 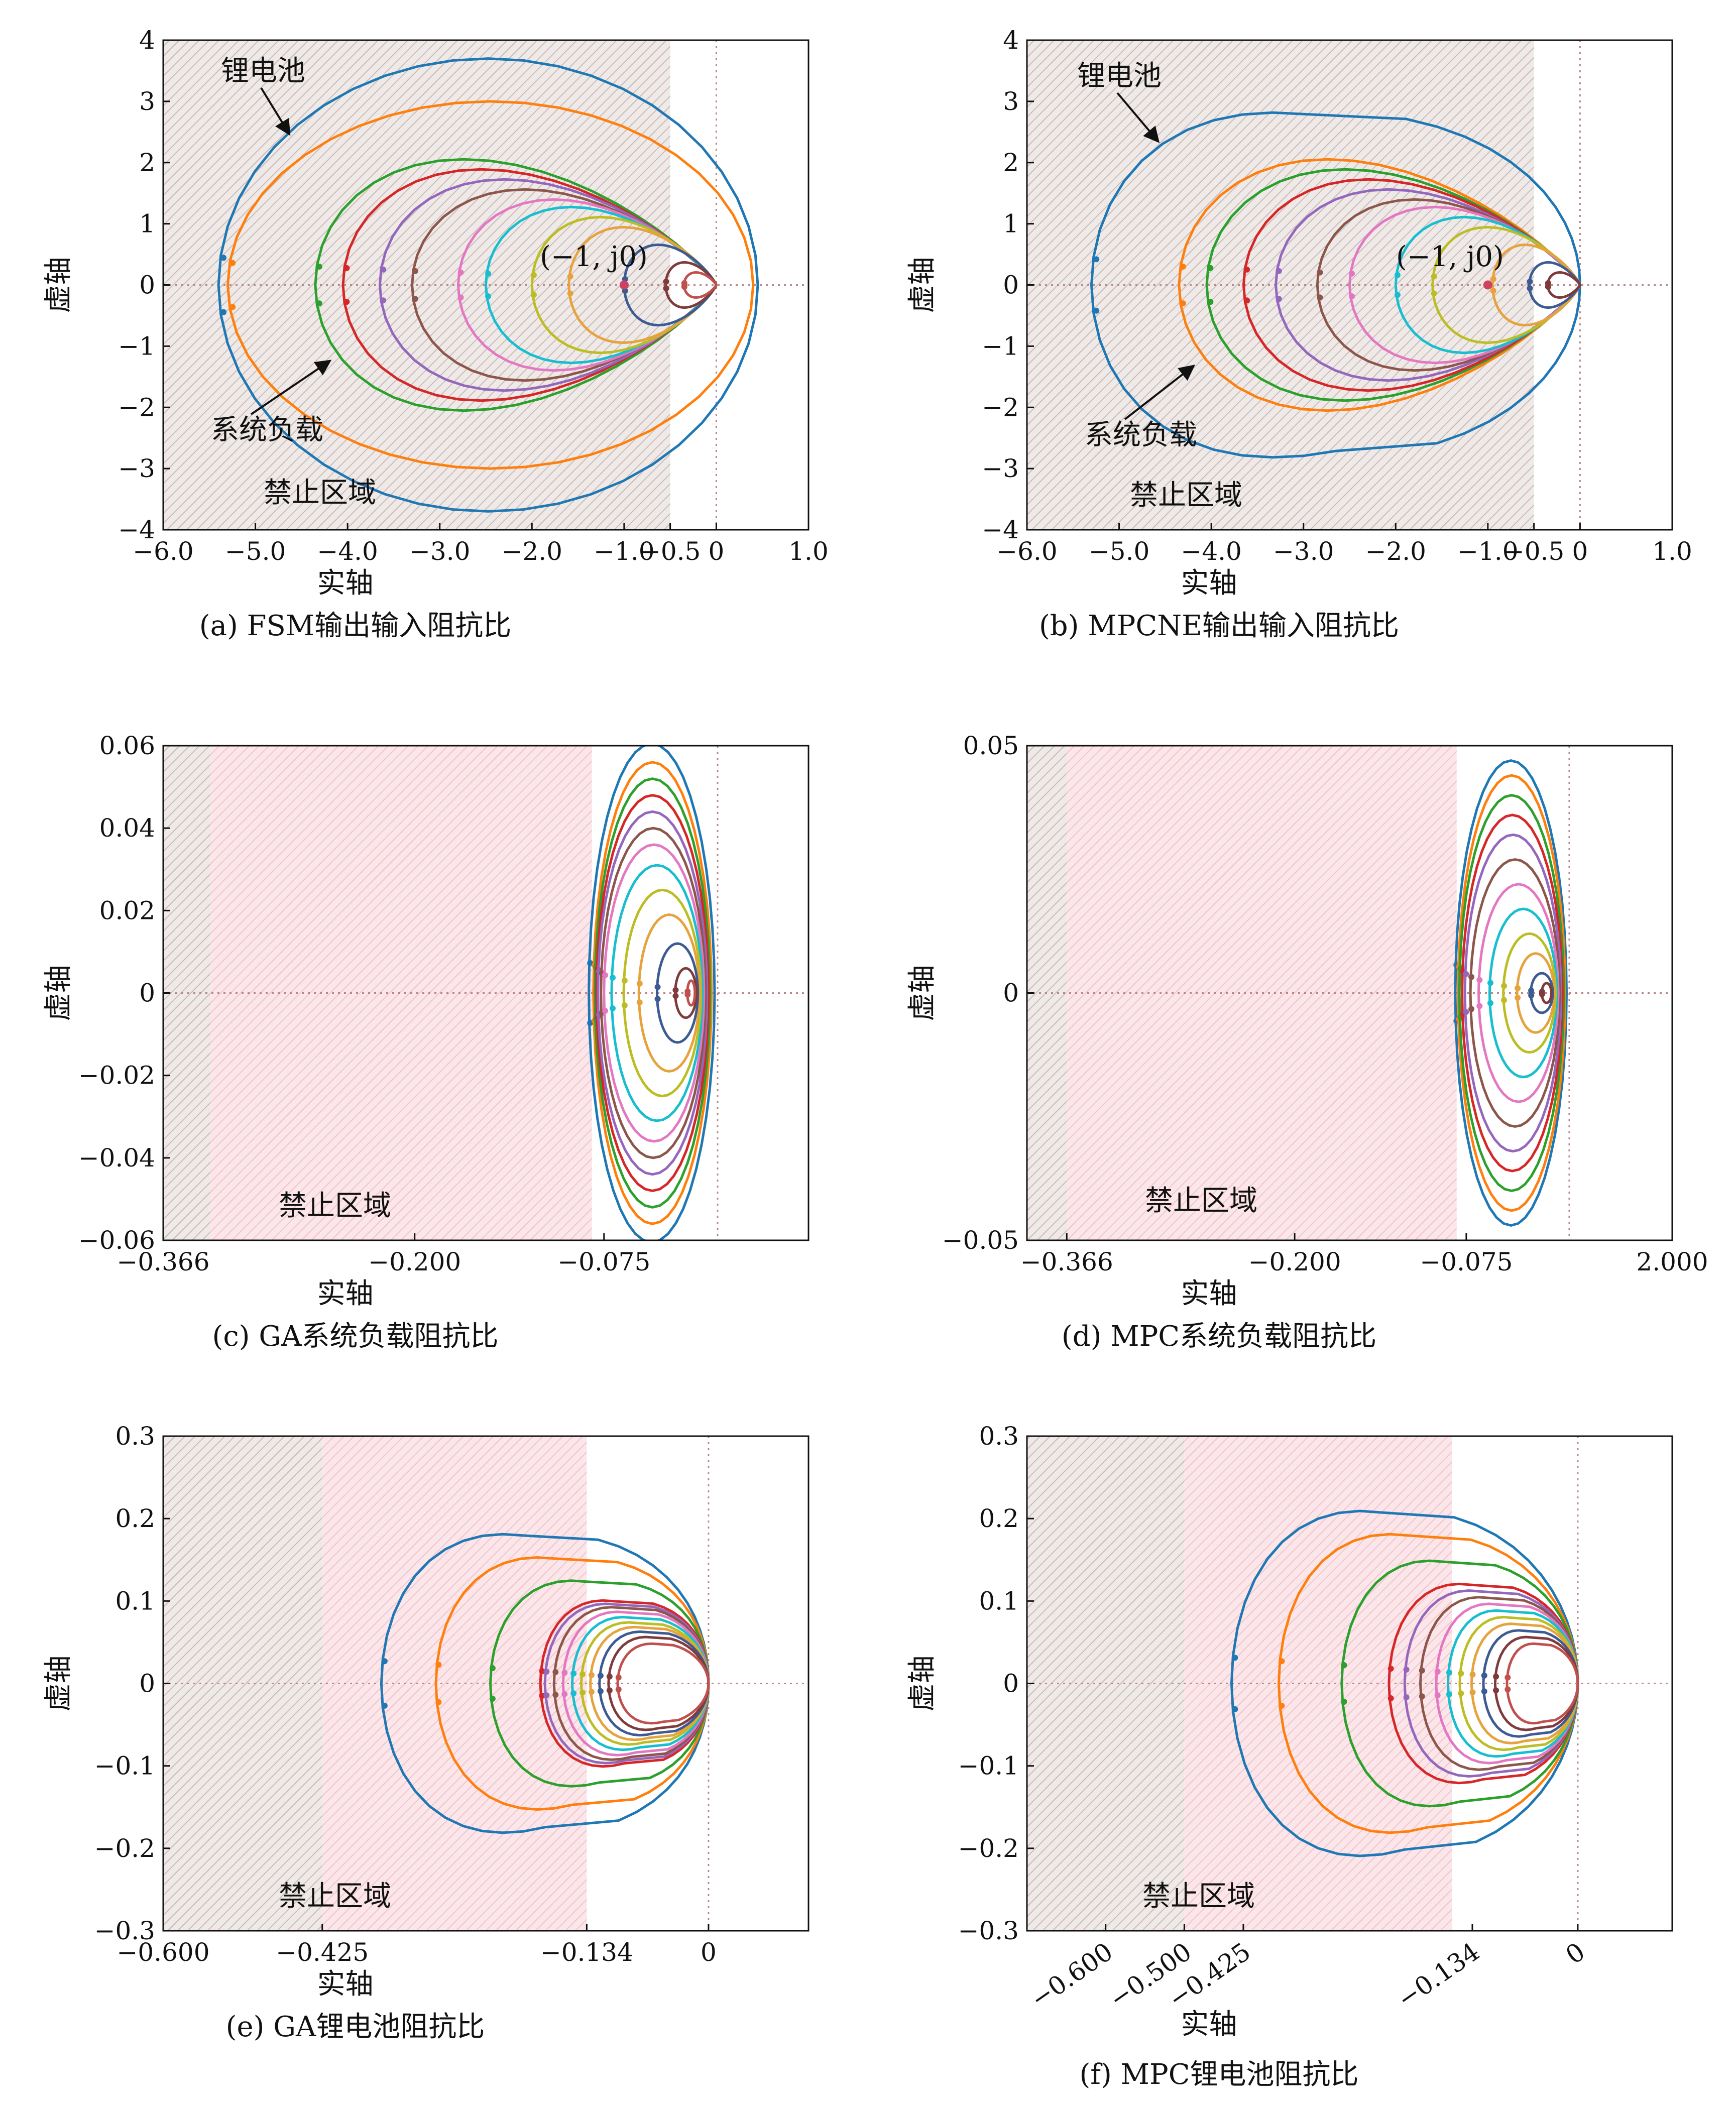 I want to click on annotation-arrow, so click(x=1160, y=392).